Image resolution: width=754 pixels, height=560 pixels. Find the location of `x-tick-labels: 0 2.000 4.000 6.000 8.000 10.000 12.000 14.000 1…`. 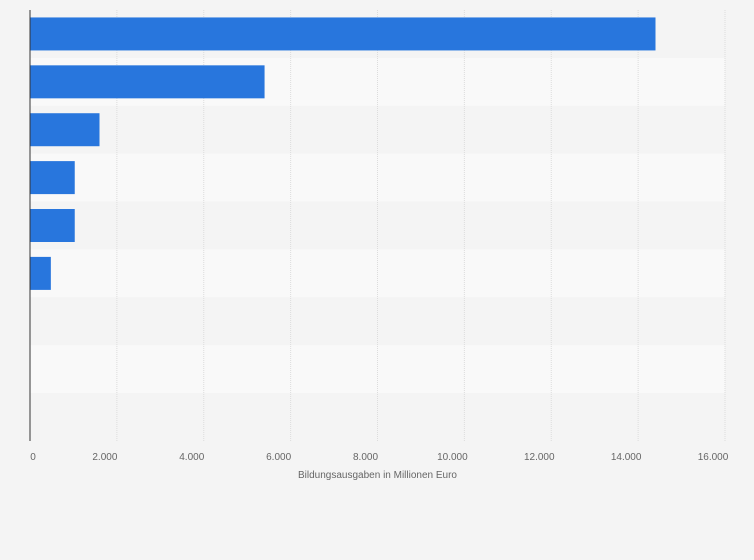

x-tick-labels: 0 2.000 4.000 6.000 8.000 10.000 12.000 14.000 1… is located at coordinates (379, 457).